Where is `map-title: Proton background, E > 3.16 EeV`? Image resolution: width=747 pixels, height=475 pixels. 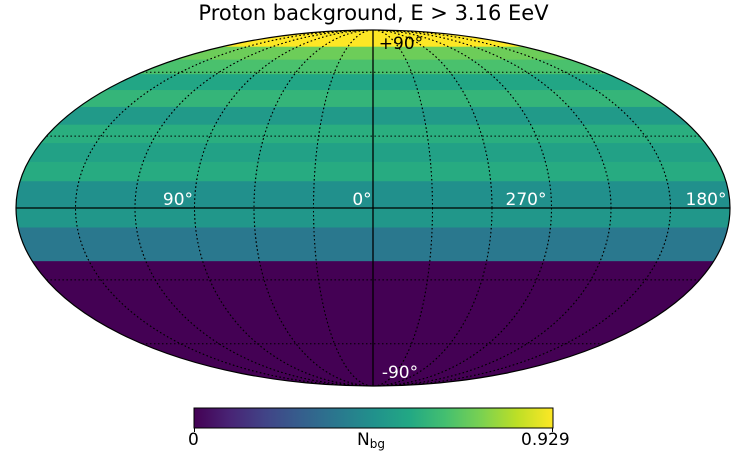 map-title: Proton background, E > 3.16 EeV is located at coordinates (373, 13).